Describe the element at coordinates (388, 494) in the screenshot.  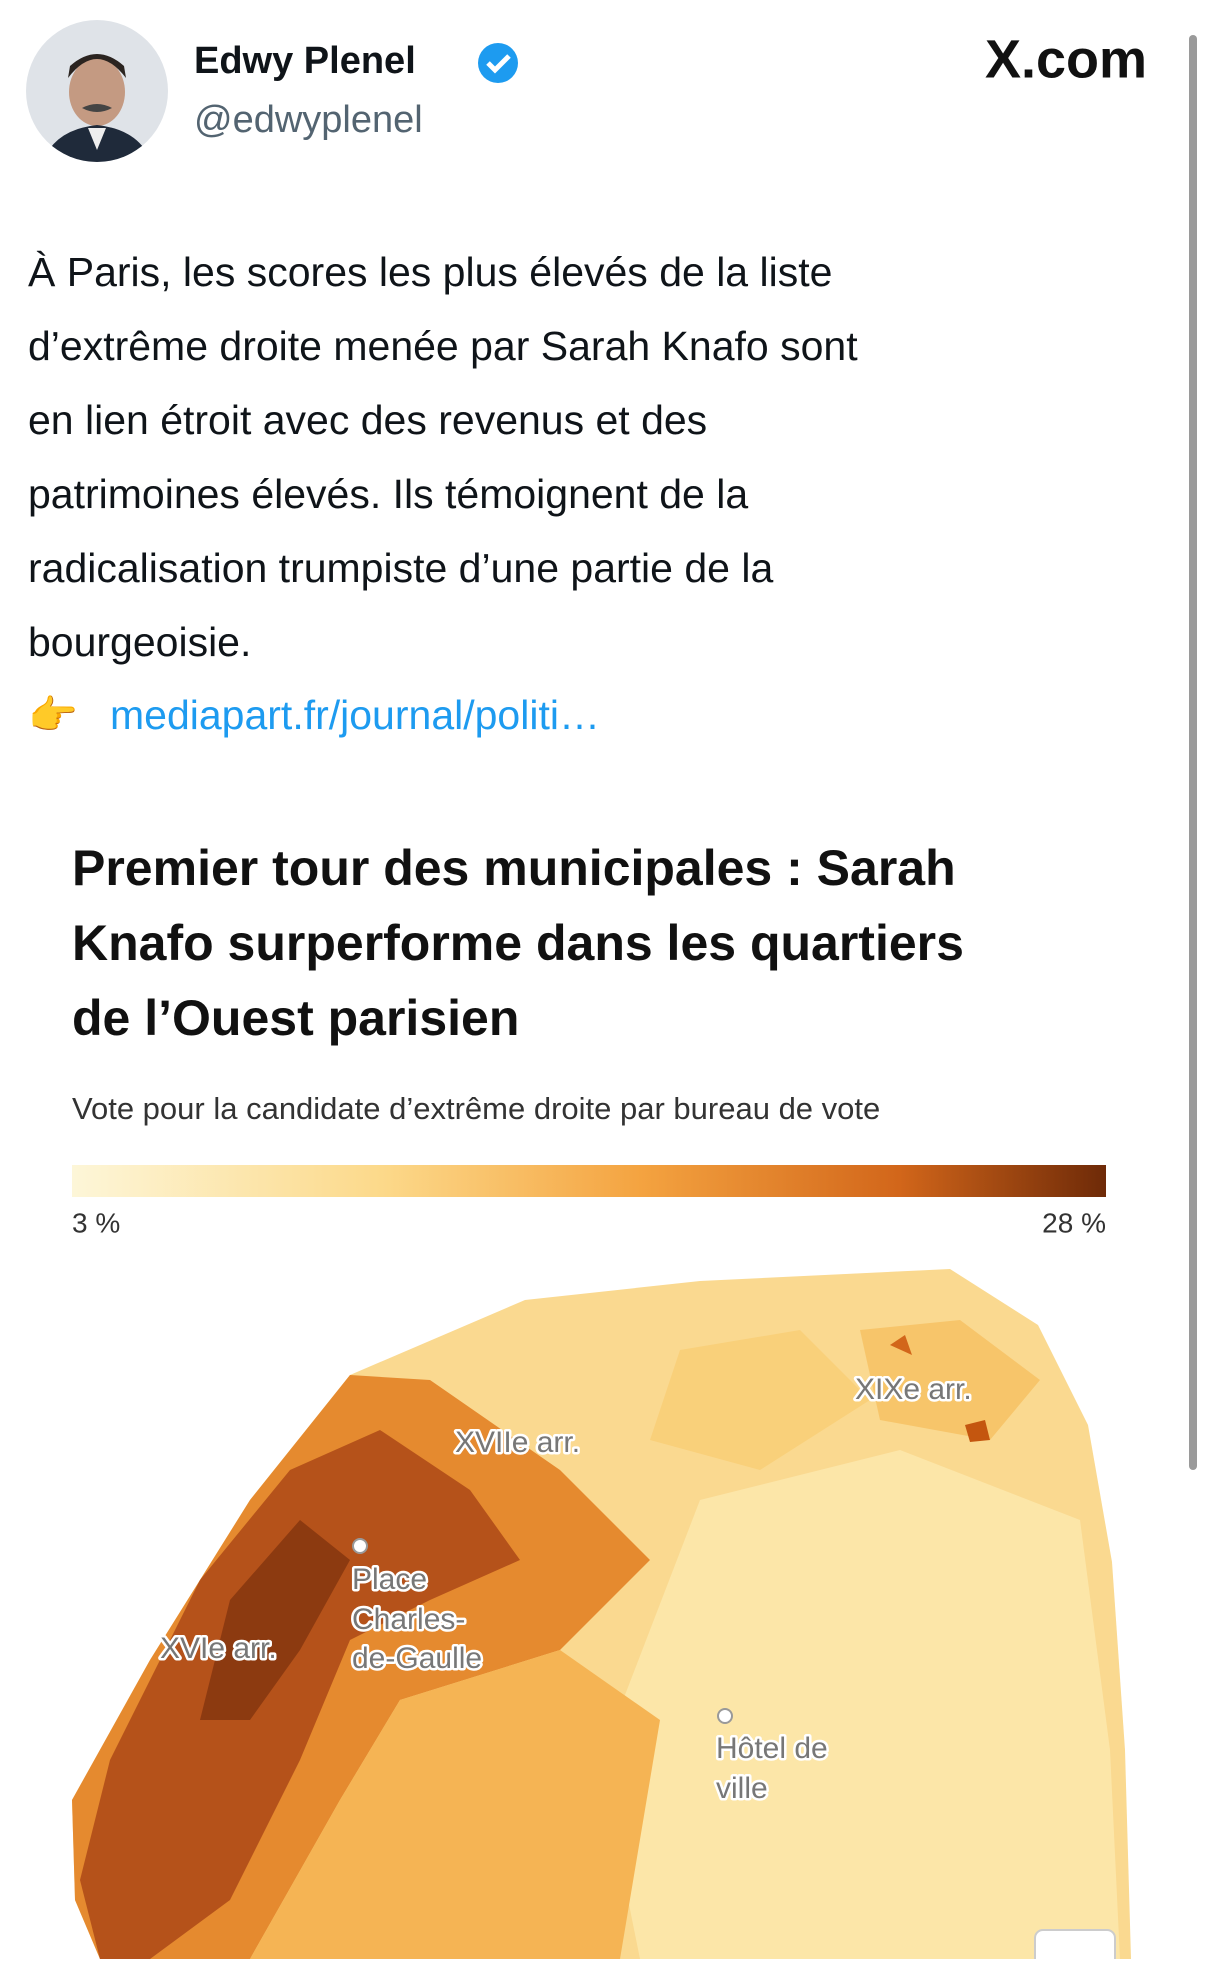
I see `tweet-line: patrimoines élevés. Ils témoignent de la` at that location.